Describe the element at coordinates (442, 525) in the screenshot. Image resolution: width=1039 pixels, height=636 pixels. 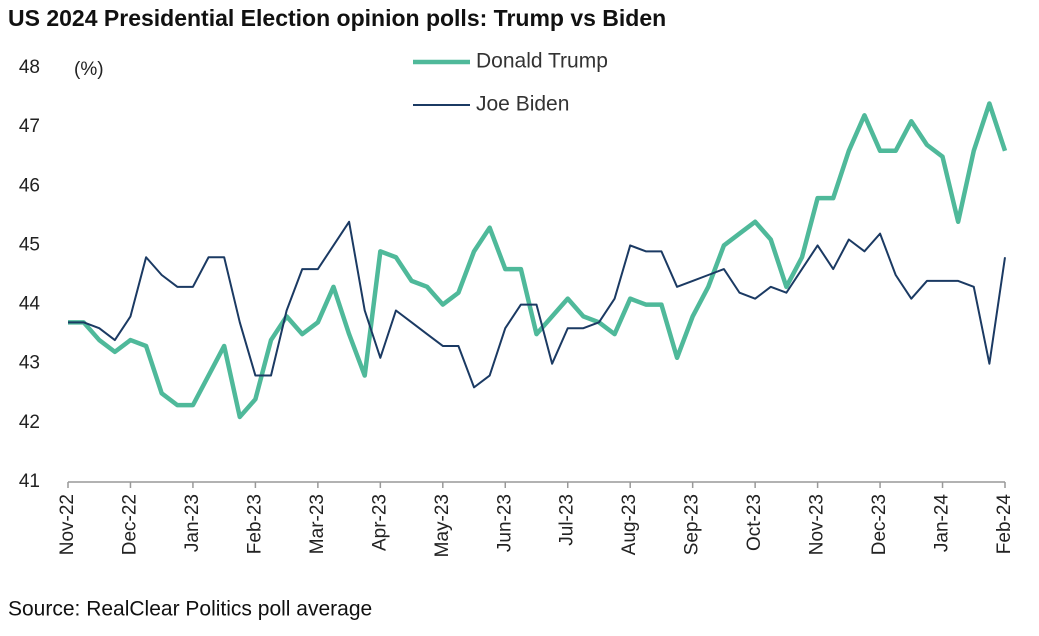
I see `x-tick-label: May-23` at that location.